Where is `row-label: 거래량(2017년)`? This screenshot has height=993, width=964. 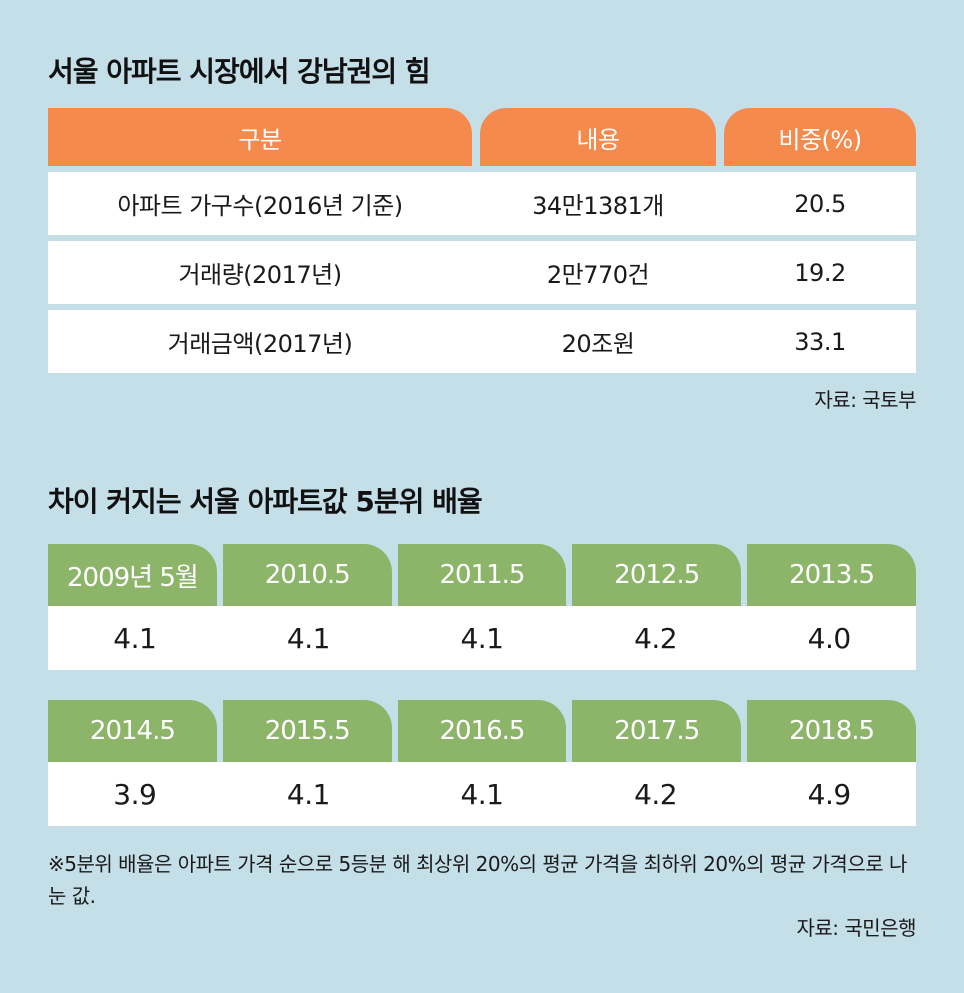 row-label: 거래량(2017년) is located at coordinates (260, 275).